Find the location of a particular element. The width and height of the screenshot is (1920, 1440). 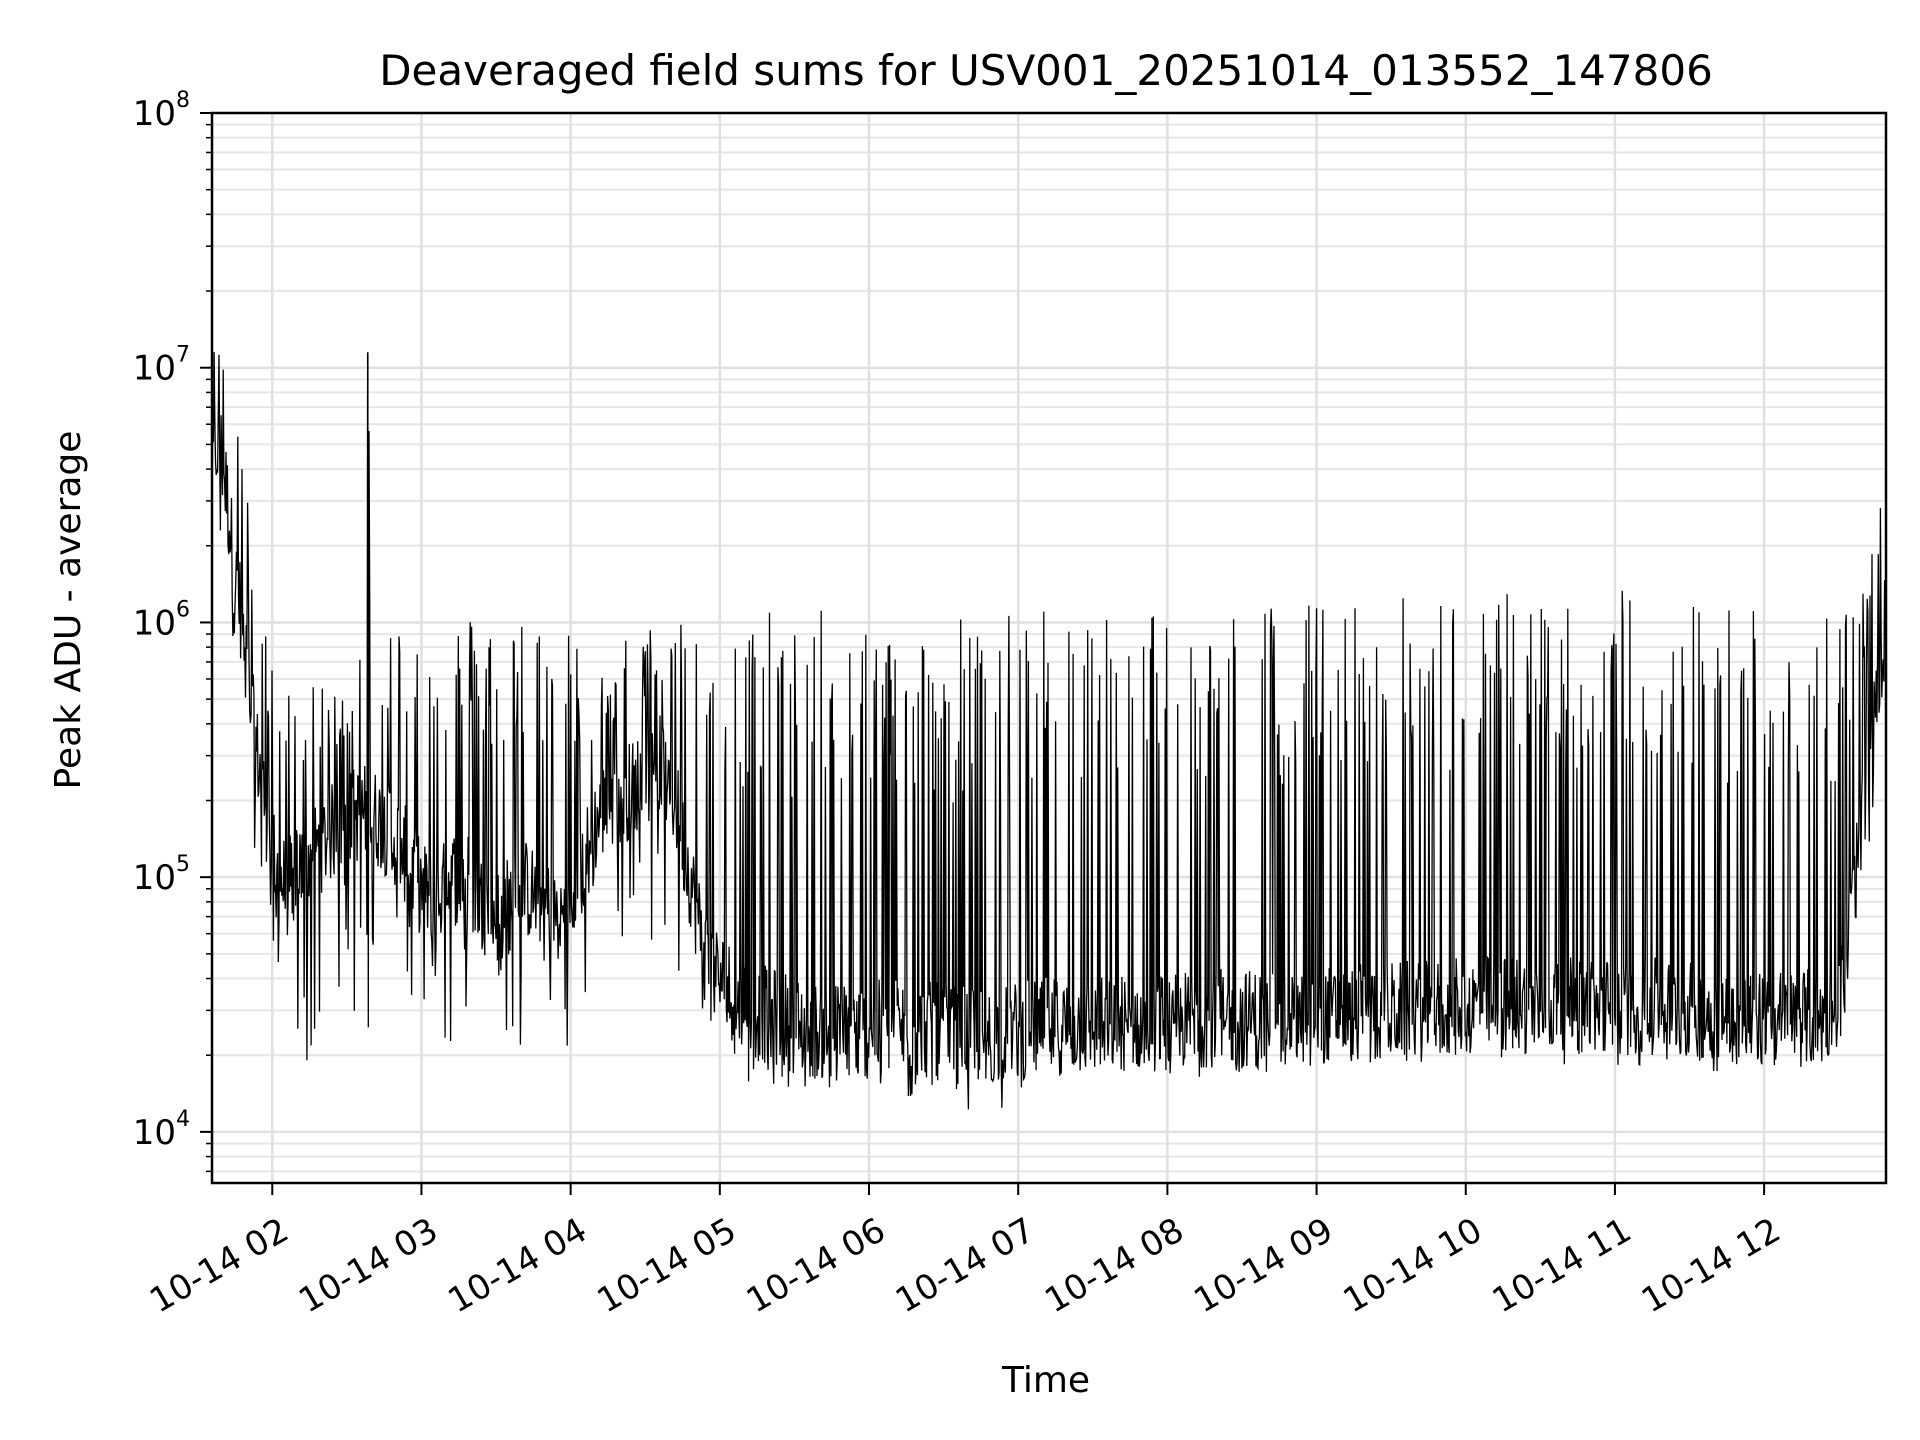

y-tick-label: 10⁶ is located at coordinates (161, 620).